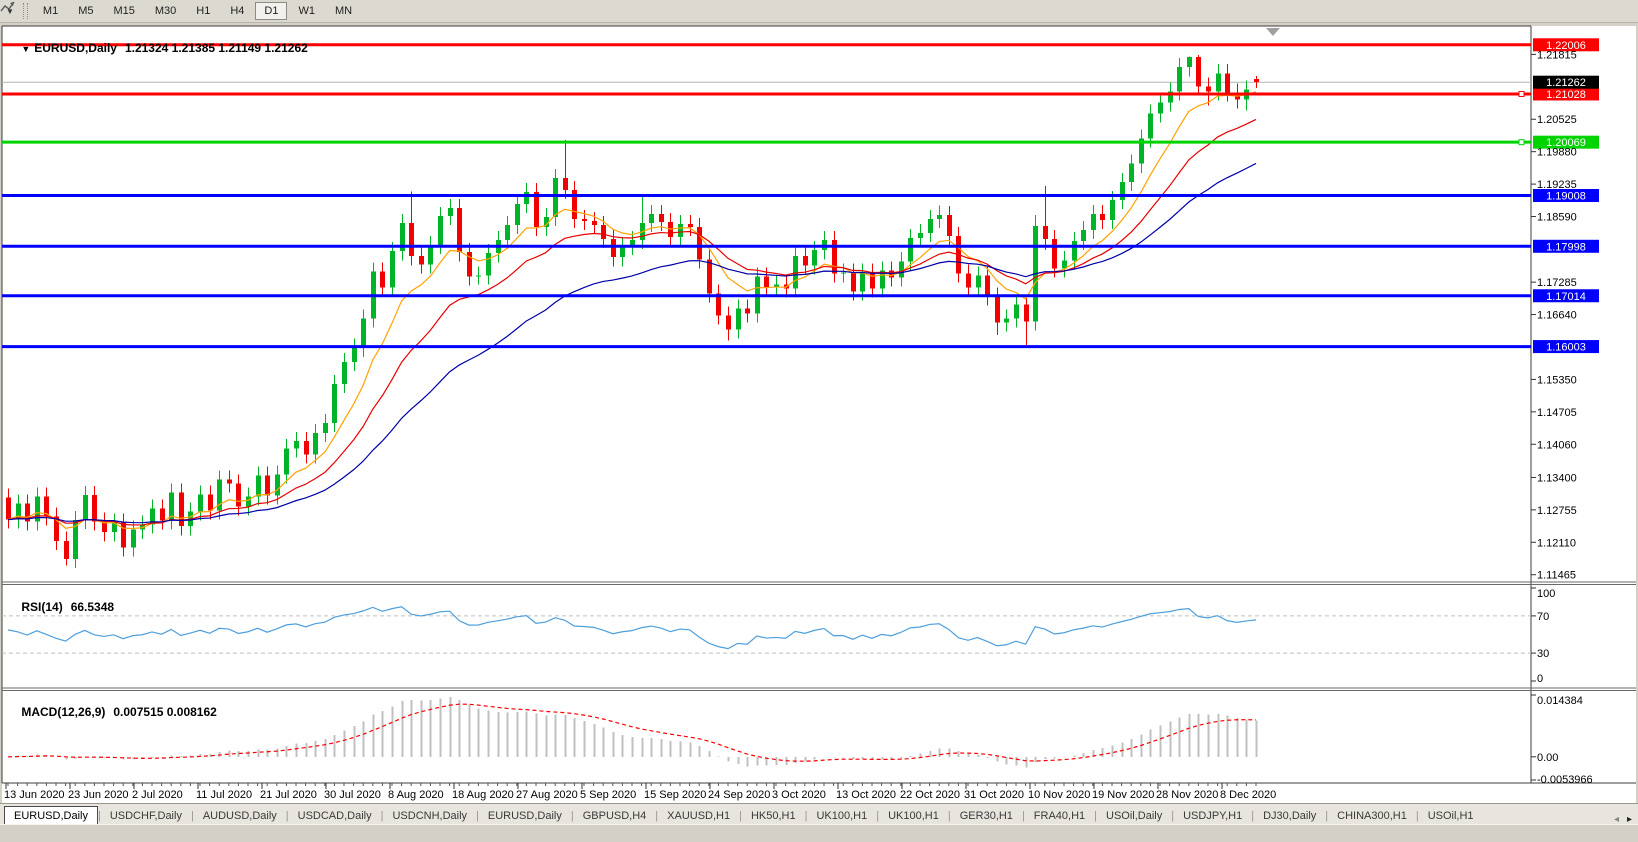 This screenshot has width=1638, height=842. Describe the element at coordinates (1616, 819) in the screenshot. I see `tab-scroll-left-icon: ◂` at that location.